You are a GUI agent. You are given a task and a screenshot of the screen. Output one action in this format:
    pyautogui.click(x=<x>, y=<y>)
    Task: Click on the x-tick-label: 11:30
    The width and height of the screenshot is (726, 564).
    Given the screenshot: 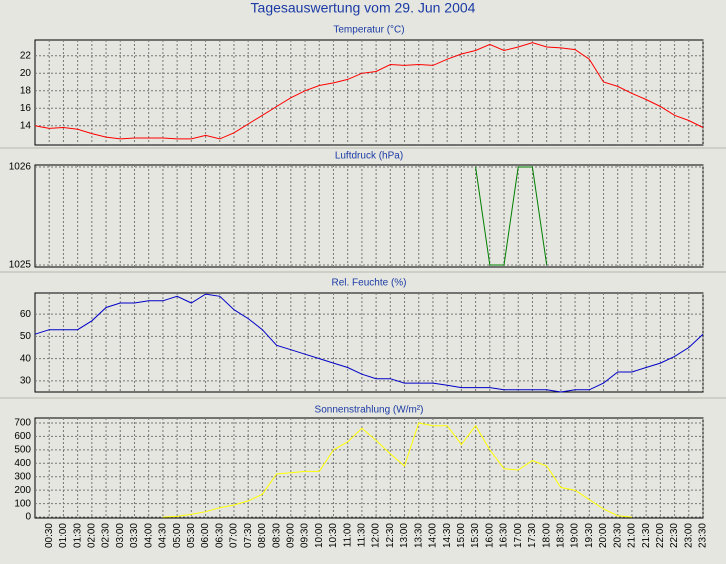 What is the action you would take?
    pyautogui.click(x=362, y=535)
    